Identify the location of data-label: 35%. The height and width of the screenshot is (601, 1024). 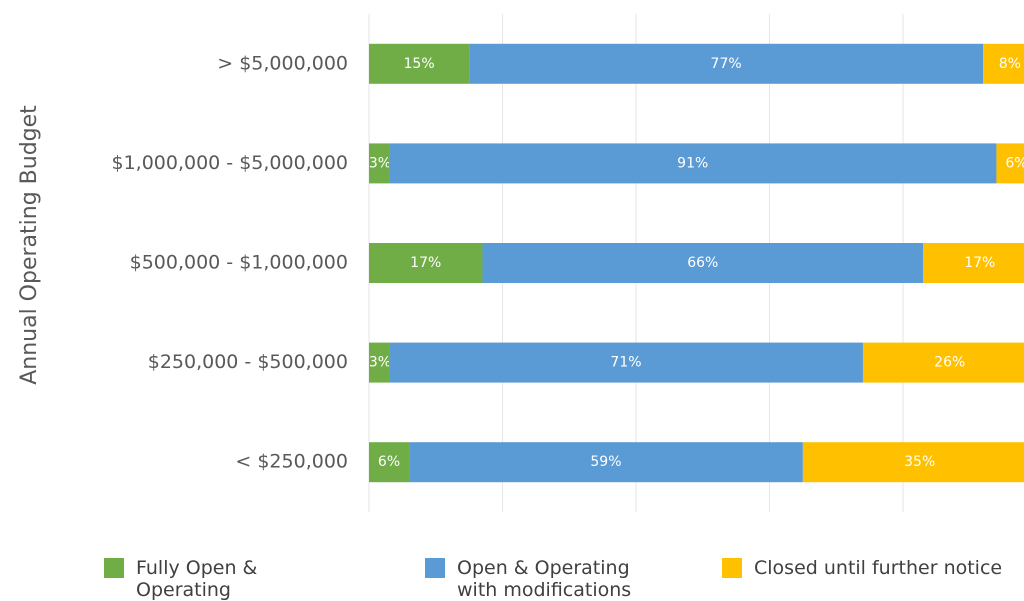
(919, 462).